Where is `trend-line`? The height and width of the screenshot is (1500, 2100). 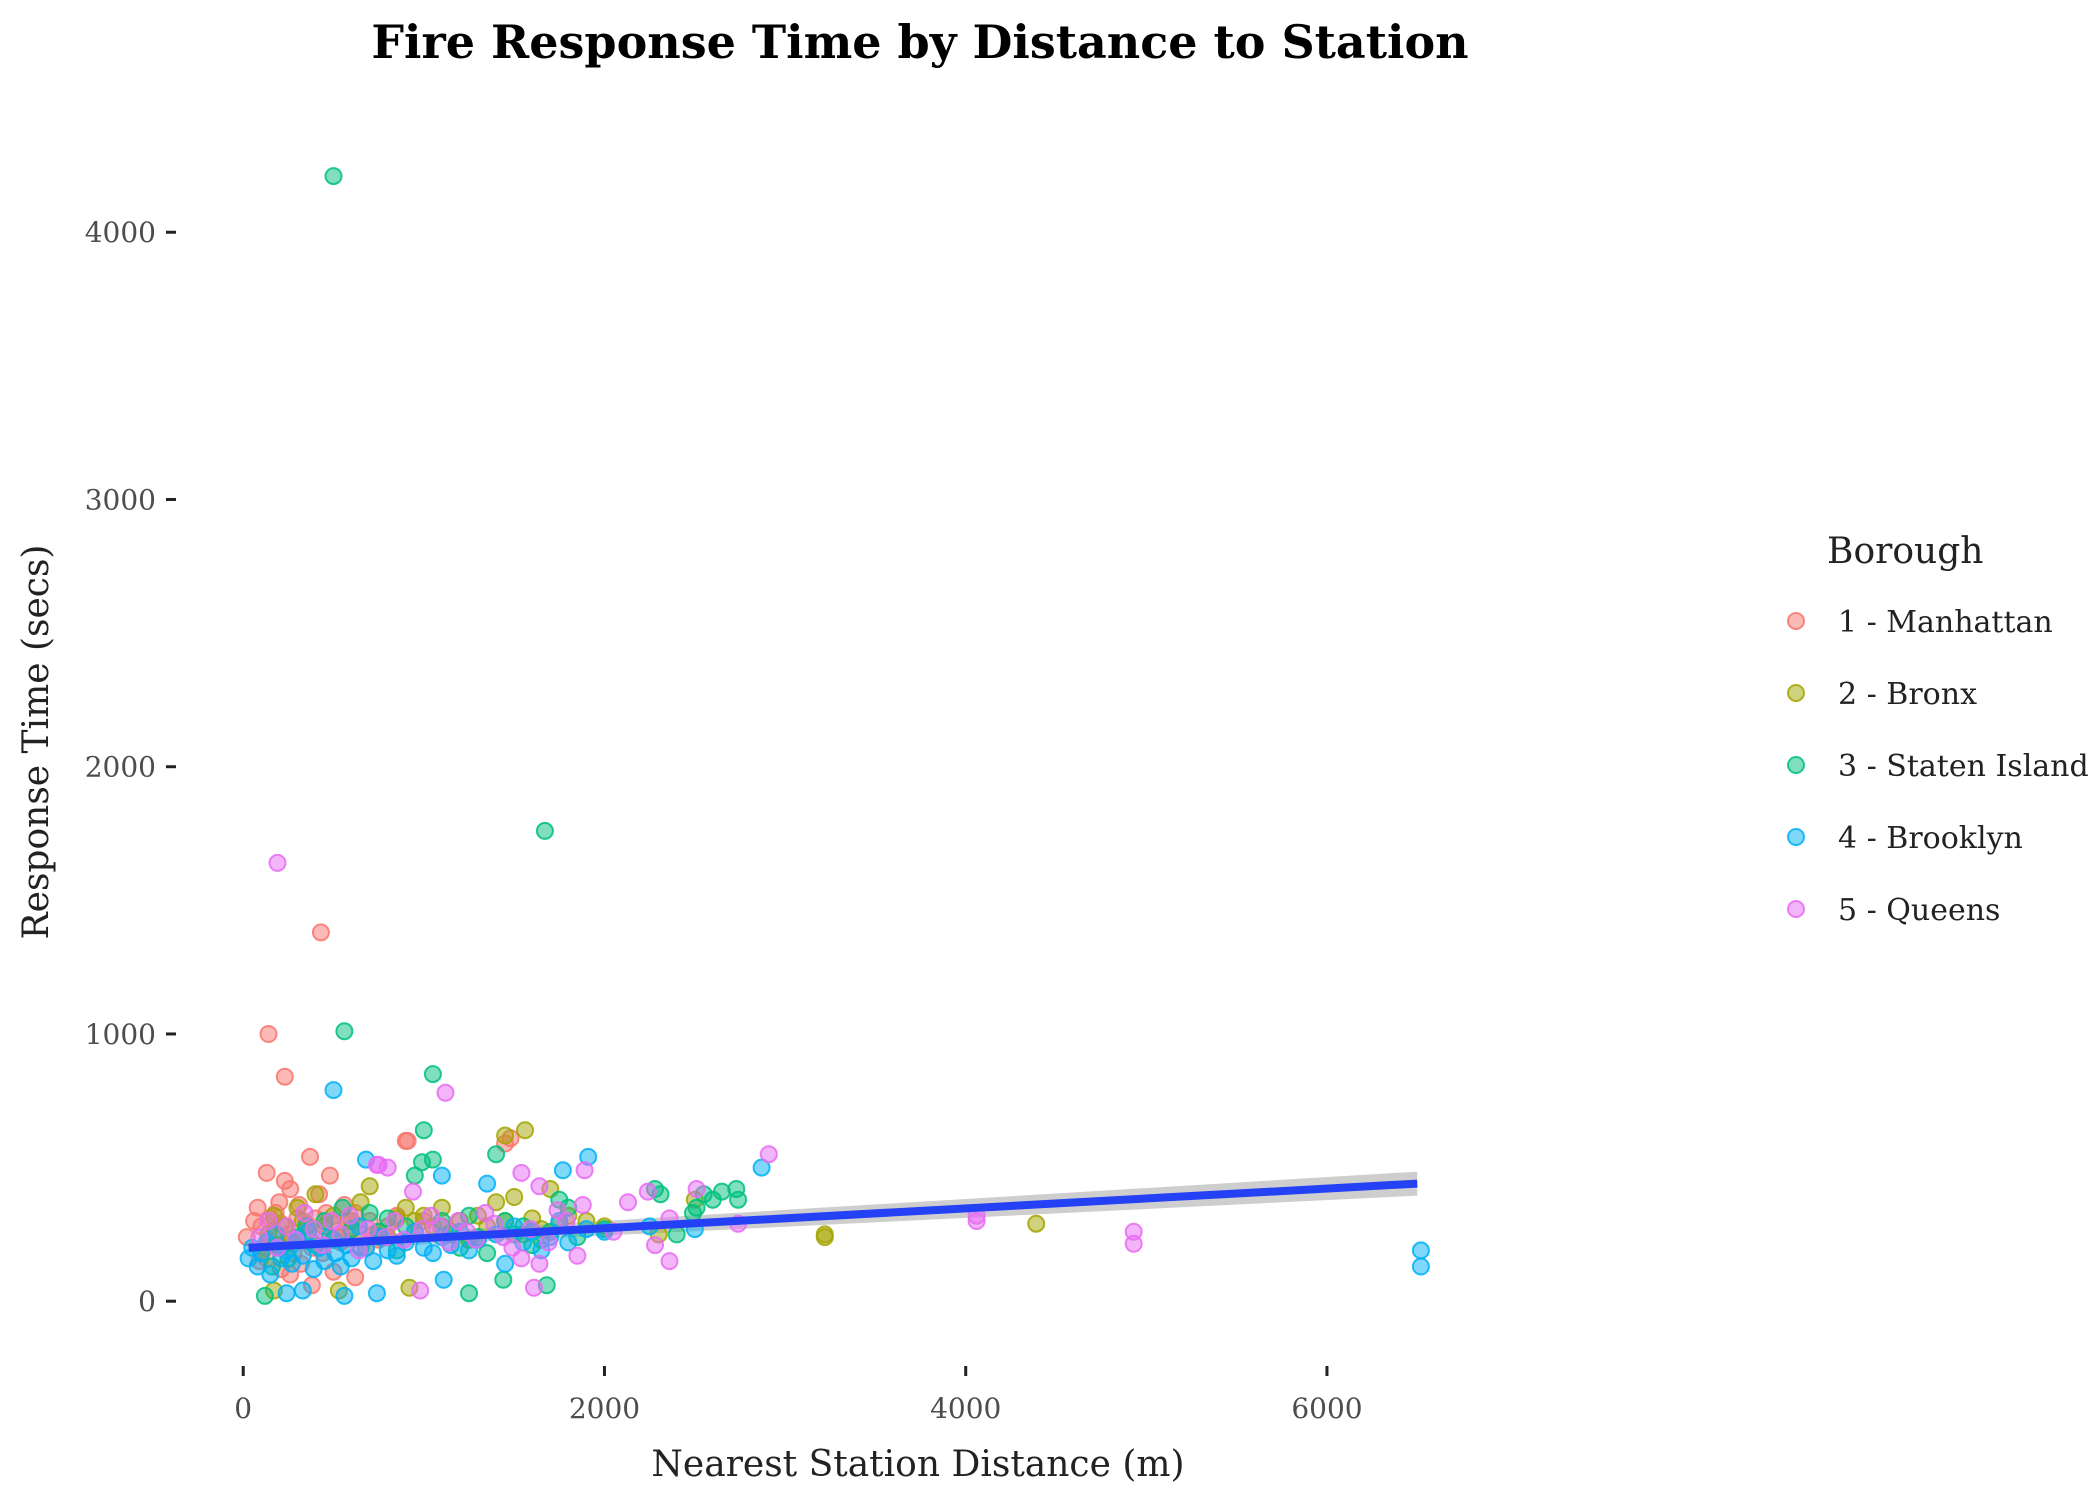
trend-line is located at coordinates (833, 1215).